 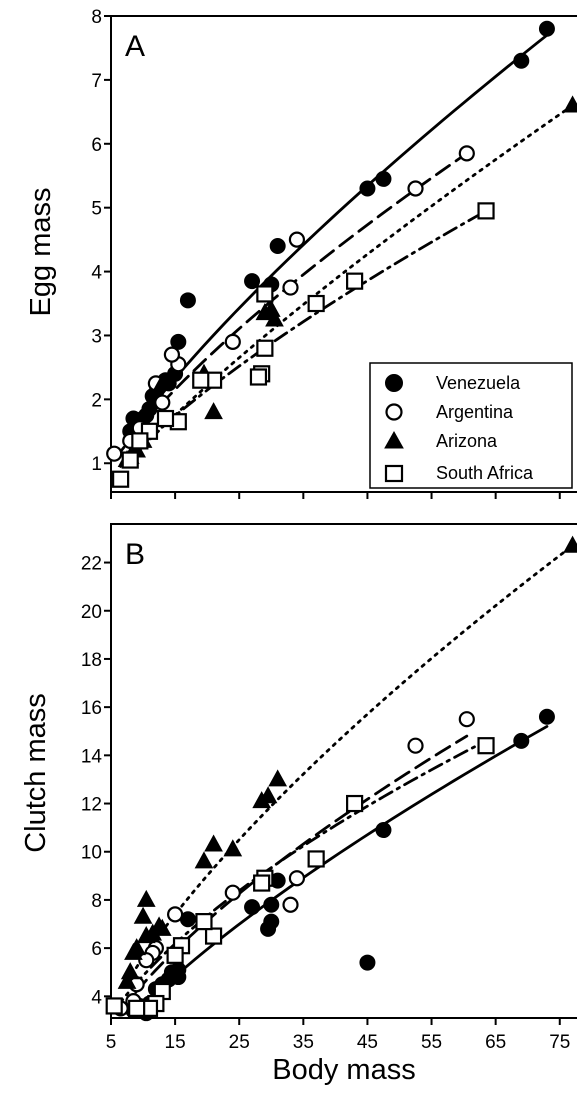 I want to click on panel-a-y-tick-label: 7, so click(x=96, y=81).